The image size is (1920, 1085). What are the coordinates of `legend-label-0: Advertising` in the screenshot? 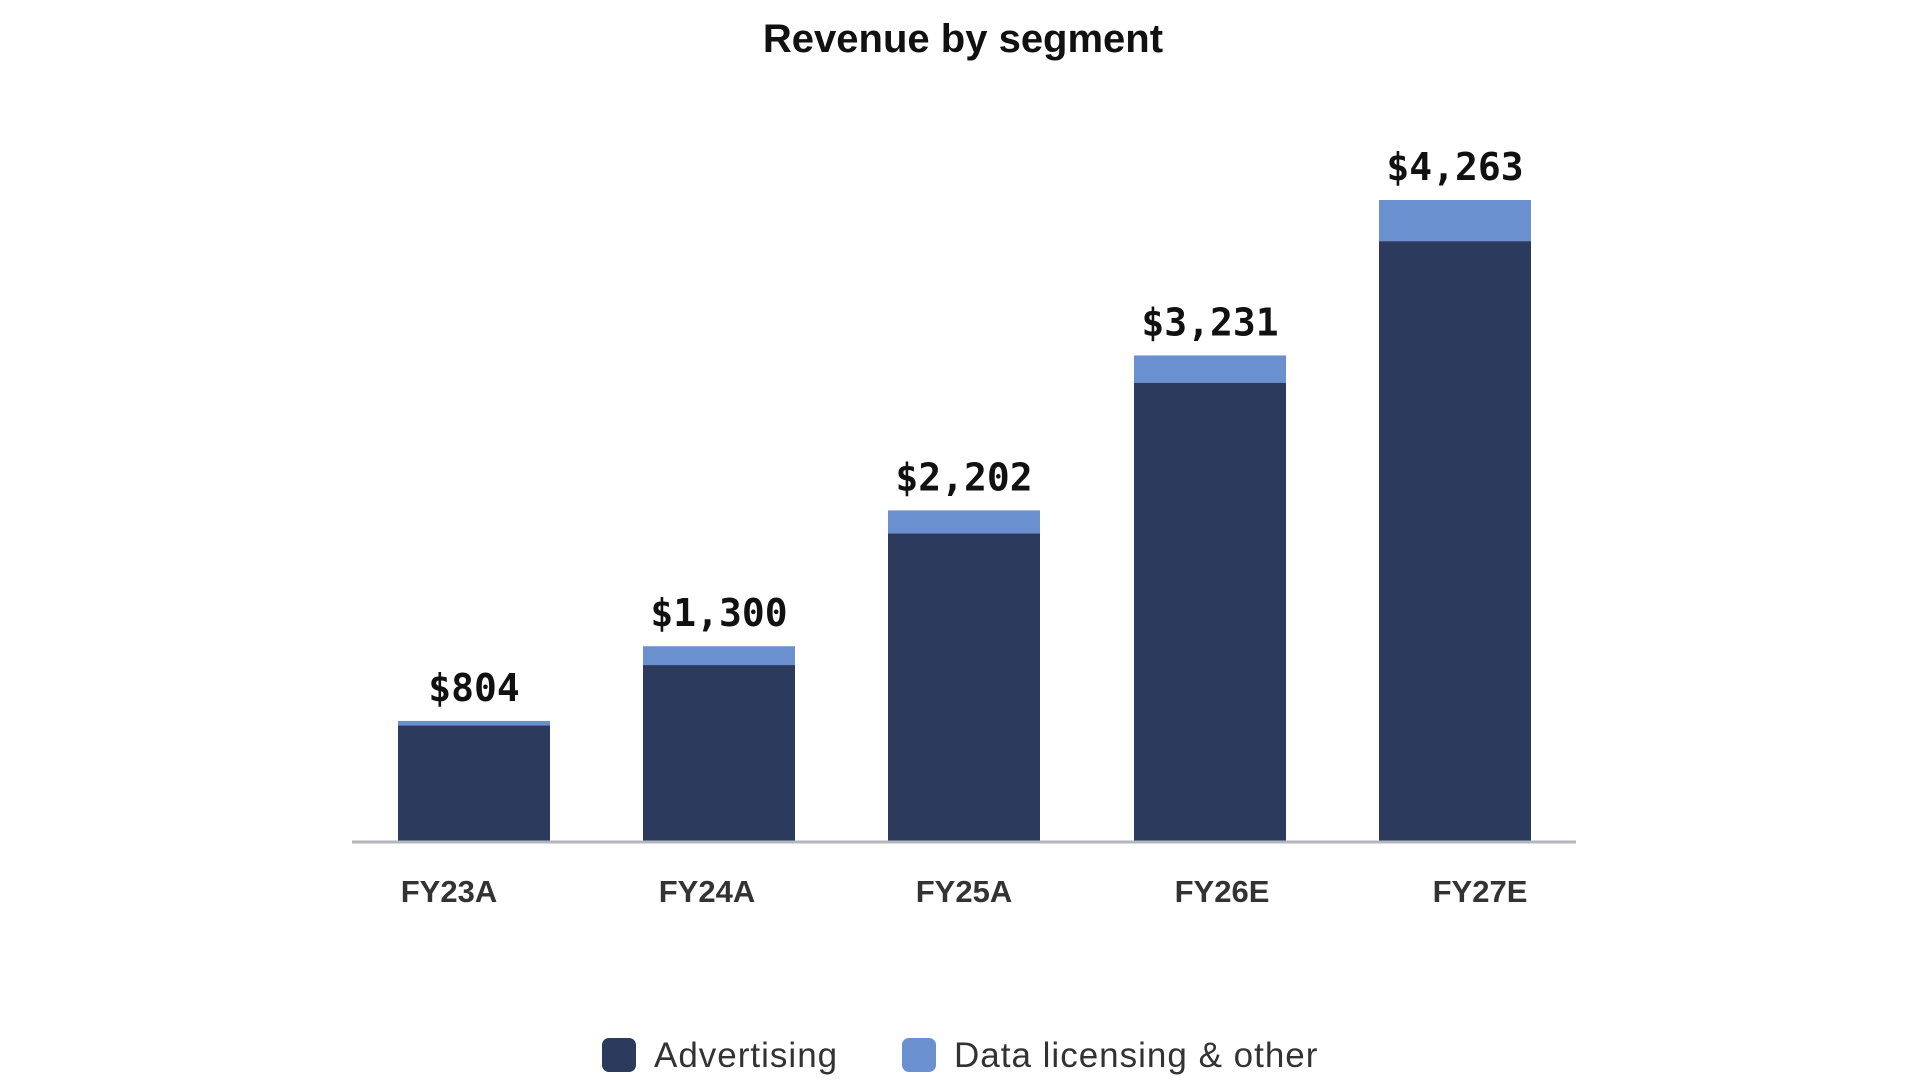 It's located at (746, 1055).